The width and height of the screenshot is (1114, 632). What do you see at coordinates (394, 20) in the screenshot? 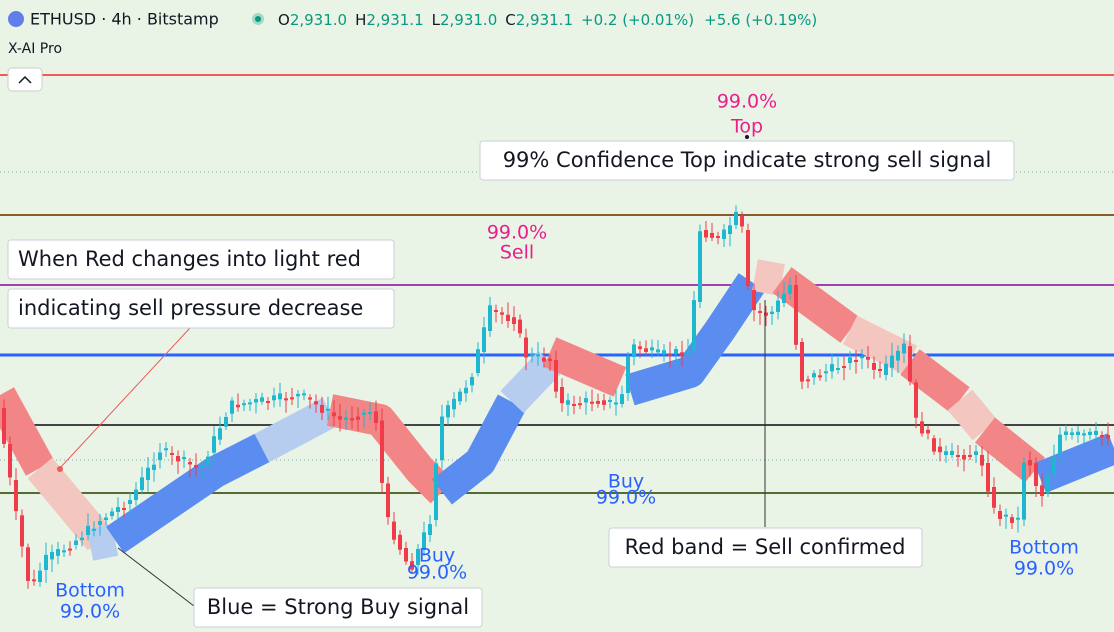
I see `ohlc-value: 2,931.1` at bounding box center [394, 20].